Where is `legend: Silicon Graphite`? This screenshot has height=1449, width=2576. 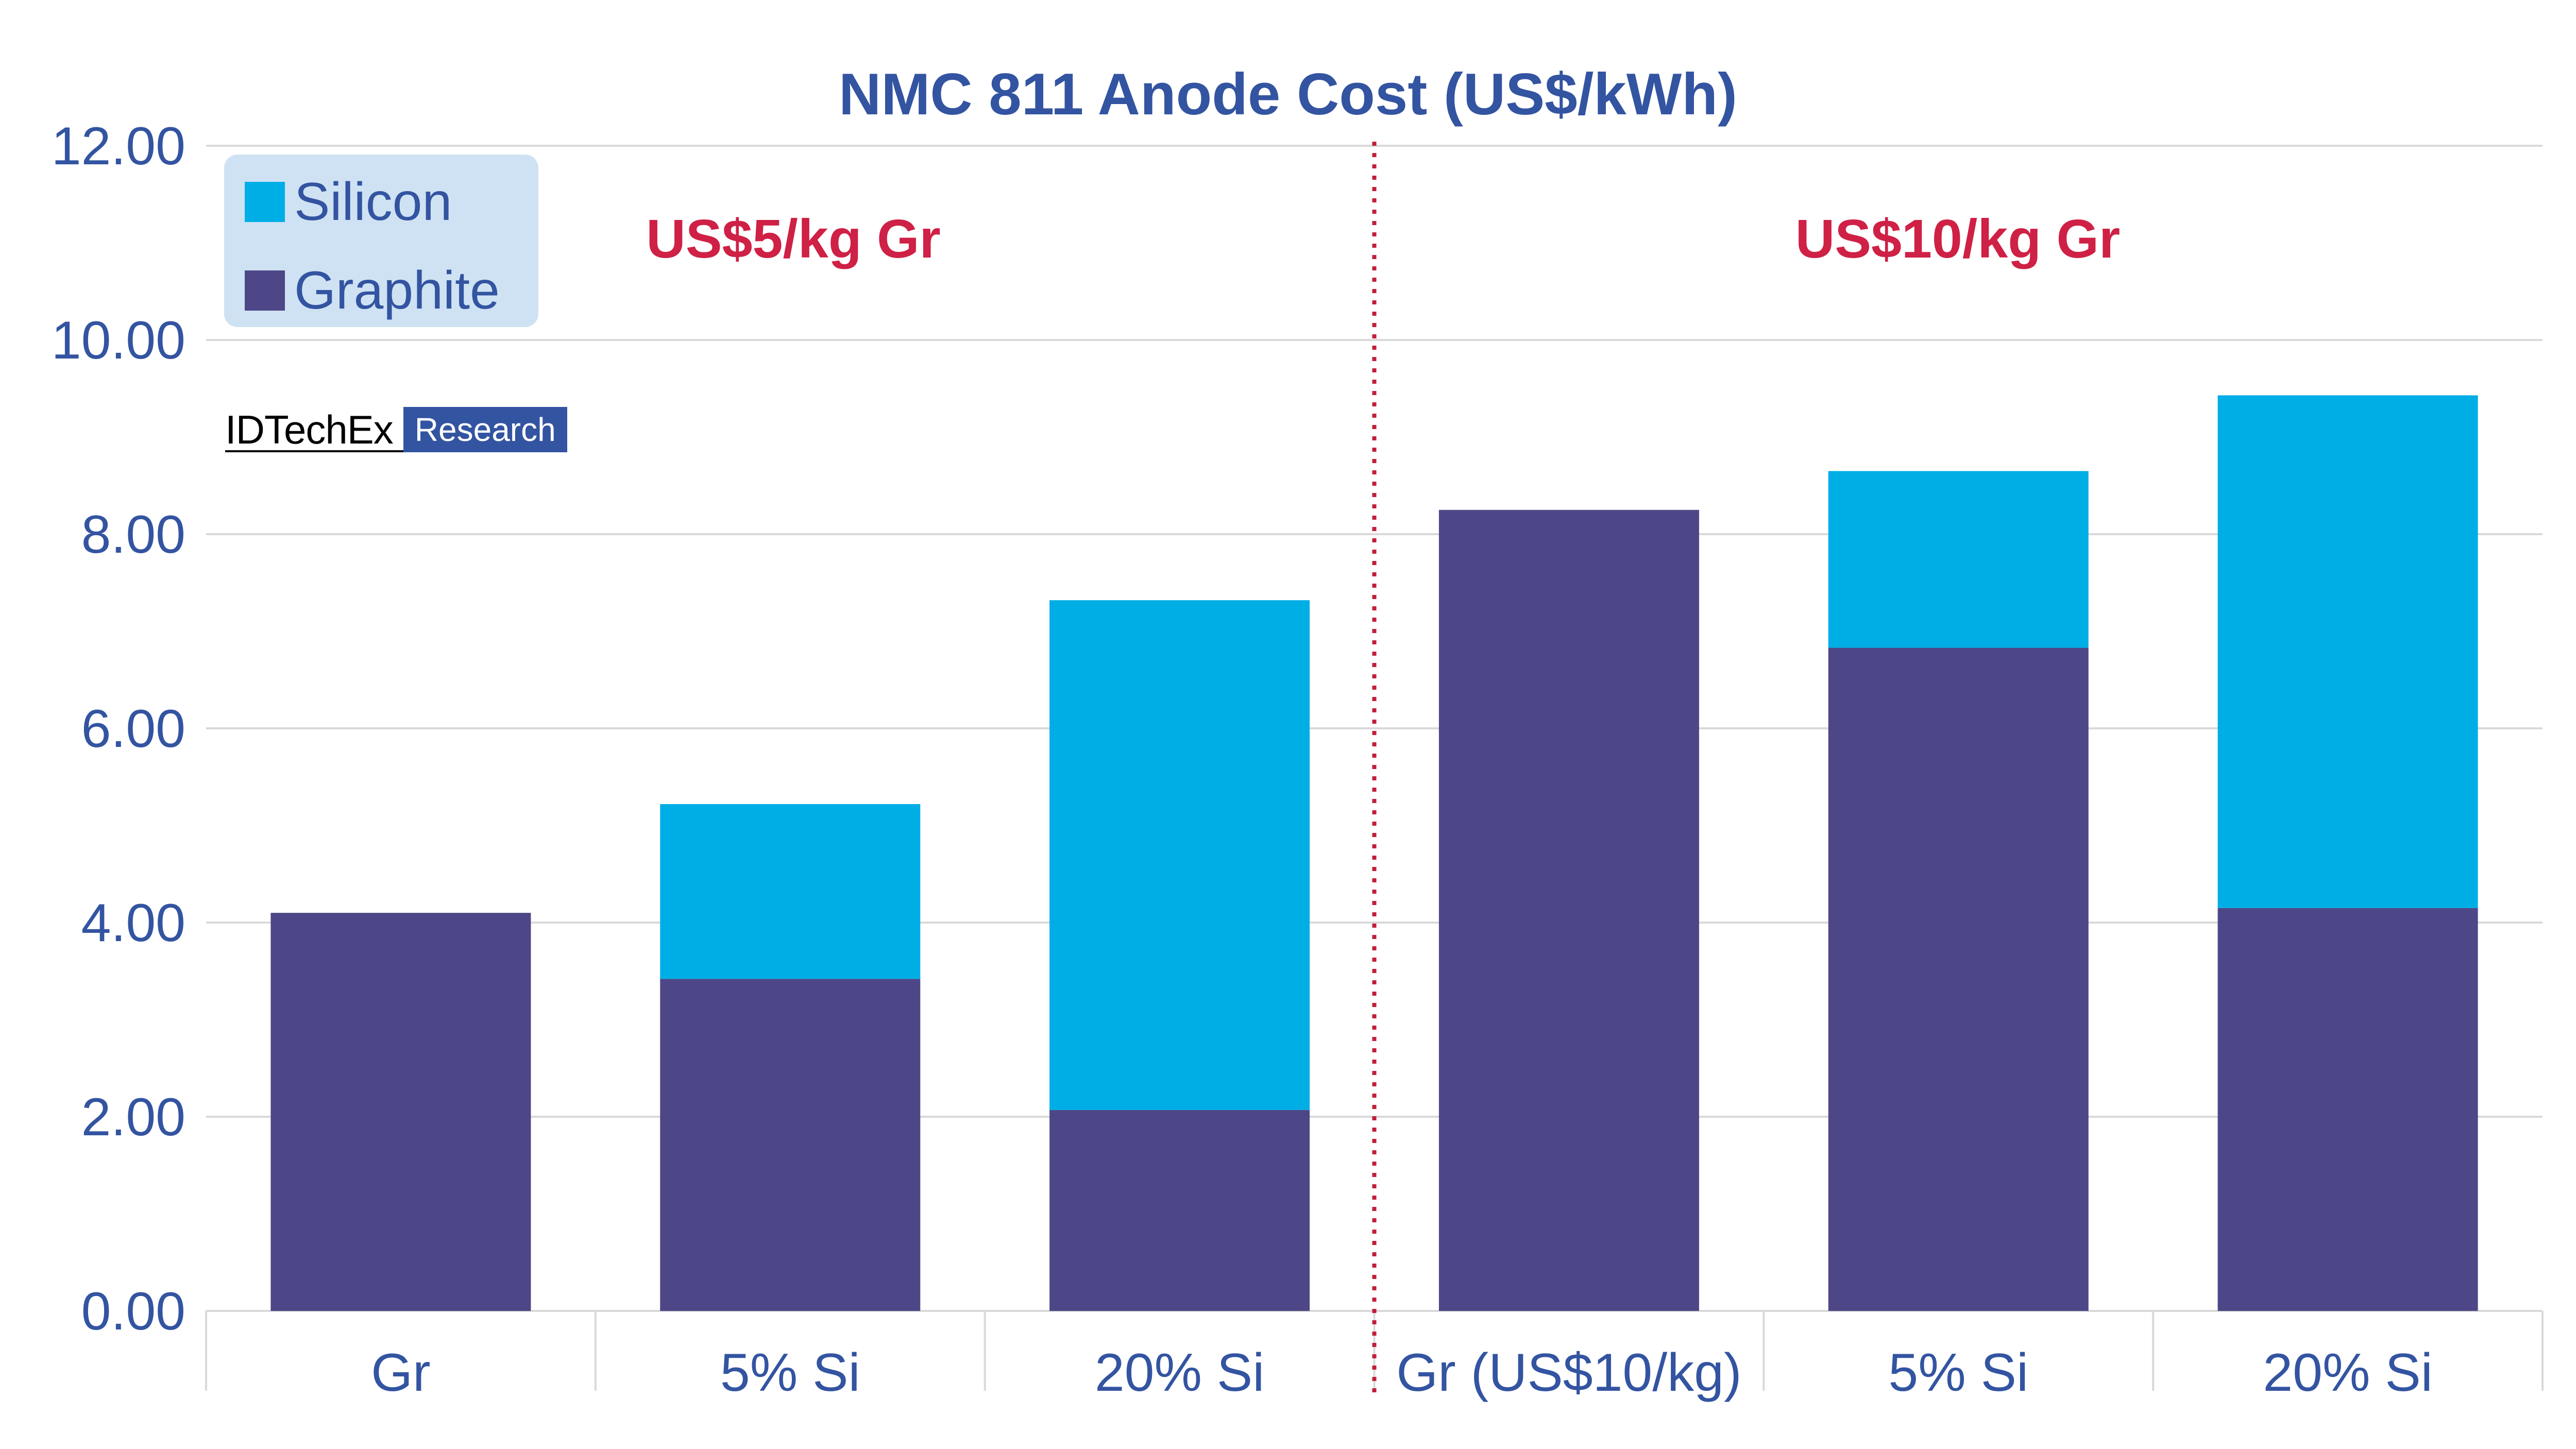
legend: Silicon Graphite is located at coordinates (381, 241).